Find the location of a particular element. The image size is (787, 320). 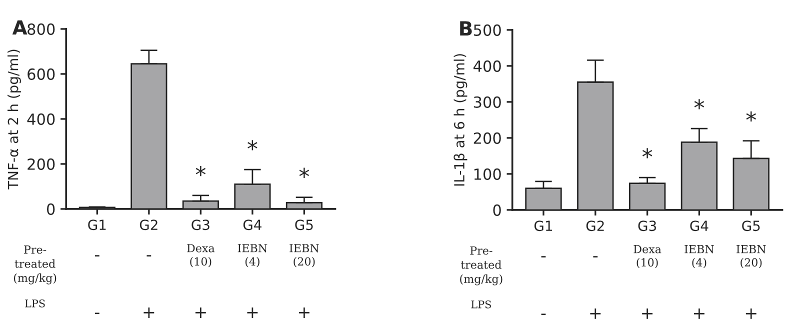

chart-title: B is located at coordinates (466, 28).